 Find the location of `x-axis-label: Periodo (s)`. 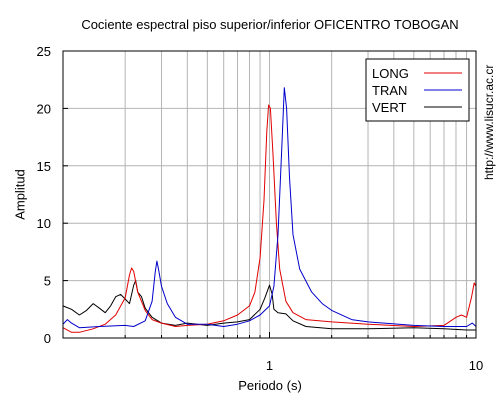

x-axis-label: Periodo (s) is located at coordinates (270, 385).